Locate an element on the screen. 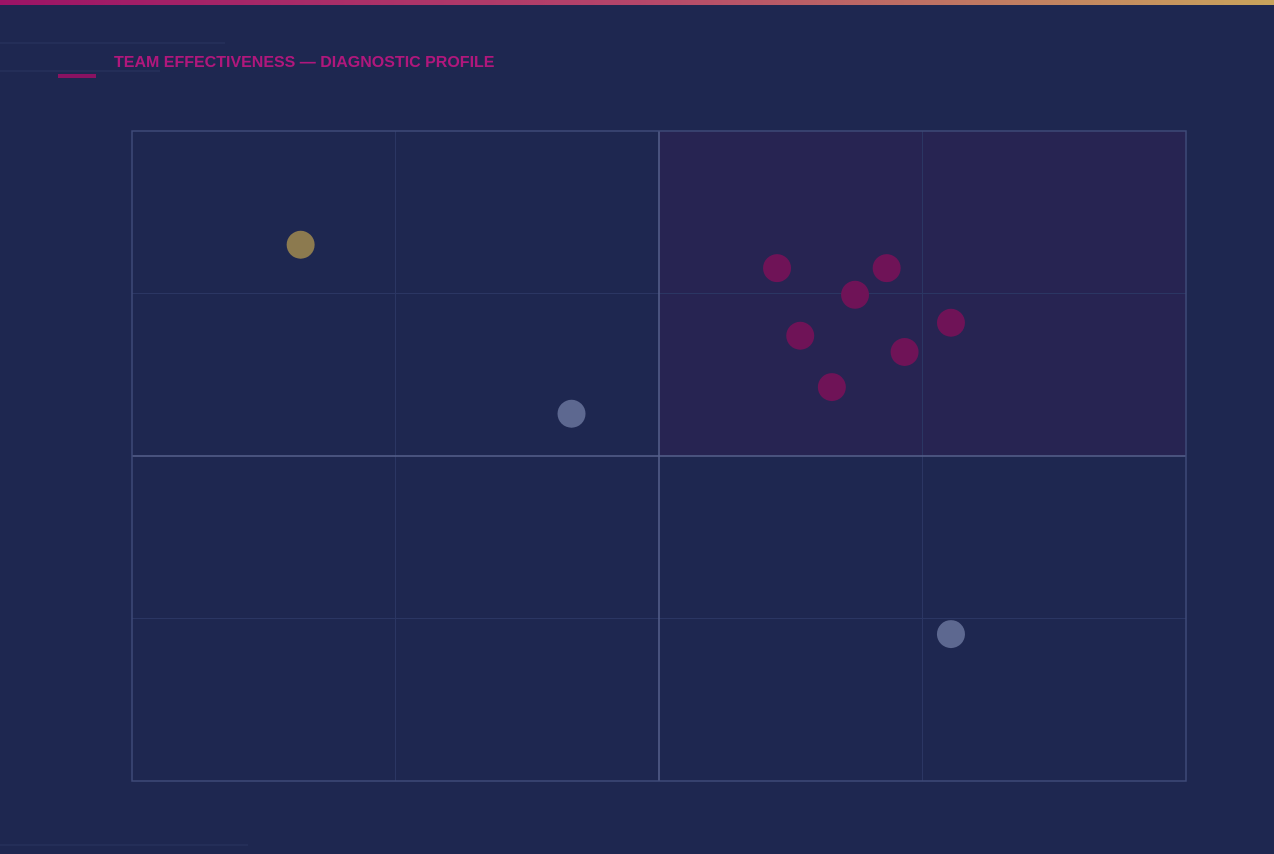 This screenshot has height=854, width=1274. chart-title: TEAM EFFECTIVENESS — DIAGNOSTIC PROFILE is located at coordinates (304, 62).